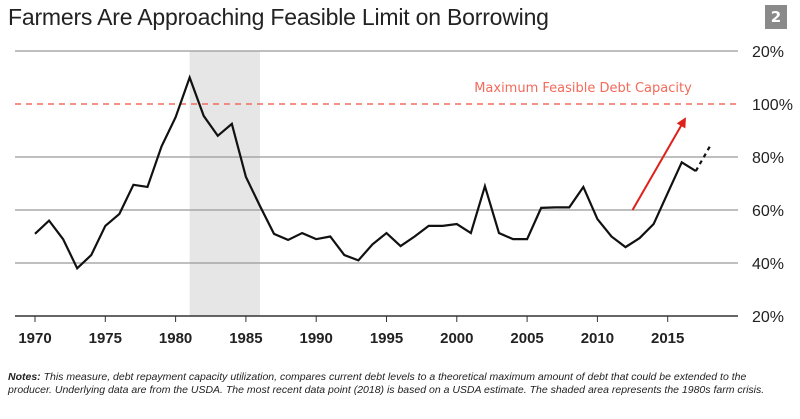 Image resolution: width=800 pixels, height=419 pixels. What do you see at coordinates (681, 123) in the screenshot?
I see `trend-arrowhead-icon` at bounding box center [681, 123].